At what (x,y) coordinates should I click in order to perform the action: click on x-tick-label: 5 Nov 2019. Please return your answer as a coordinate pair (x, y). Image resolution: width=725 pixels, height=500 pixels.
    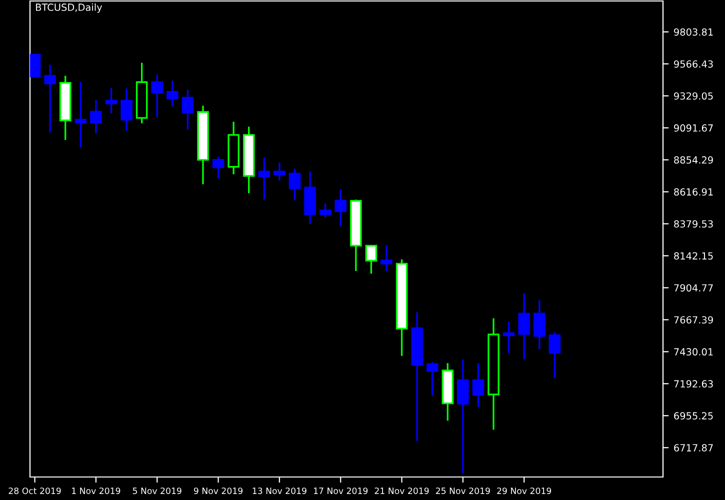
    Looking at the image, I should click on (157, 491).